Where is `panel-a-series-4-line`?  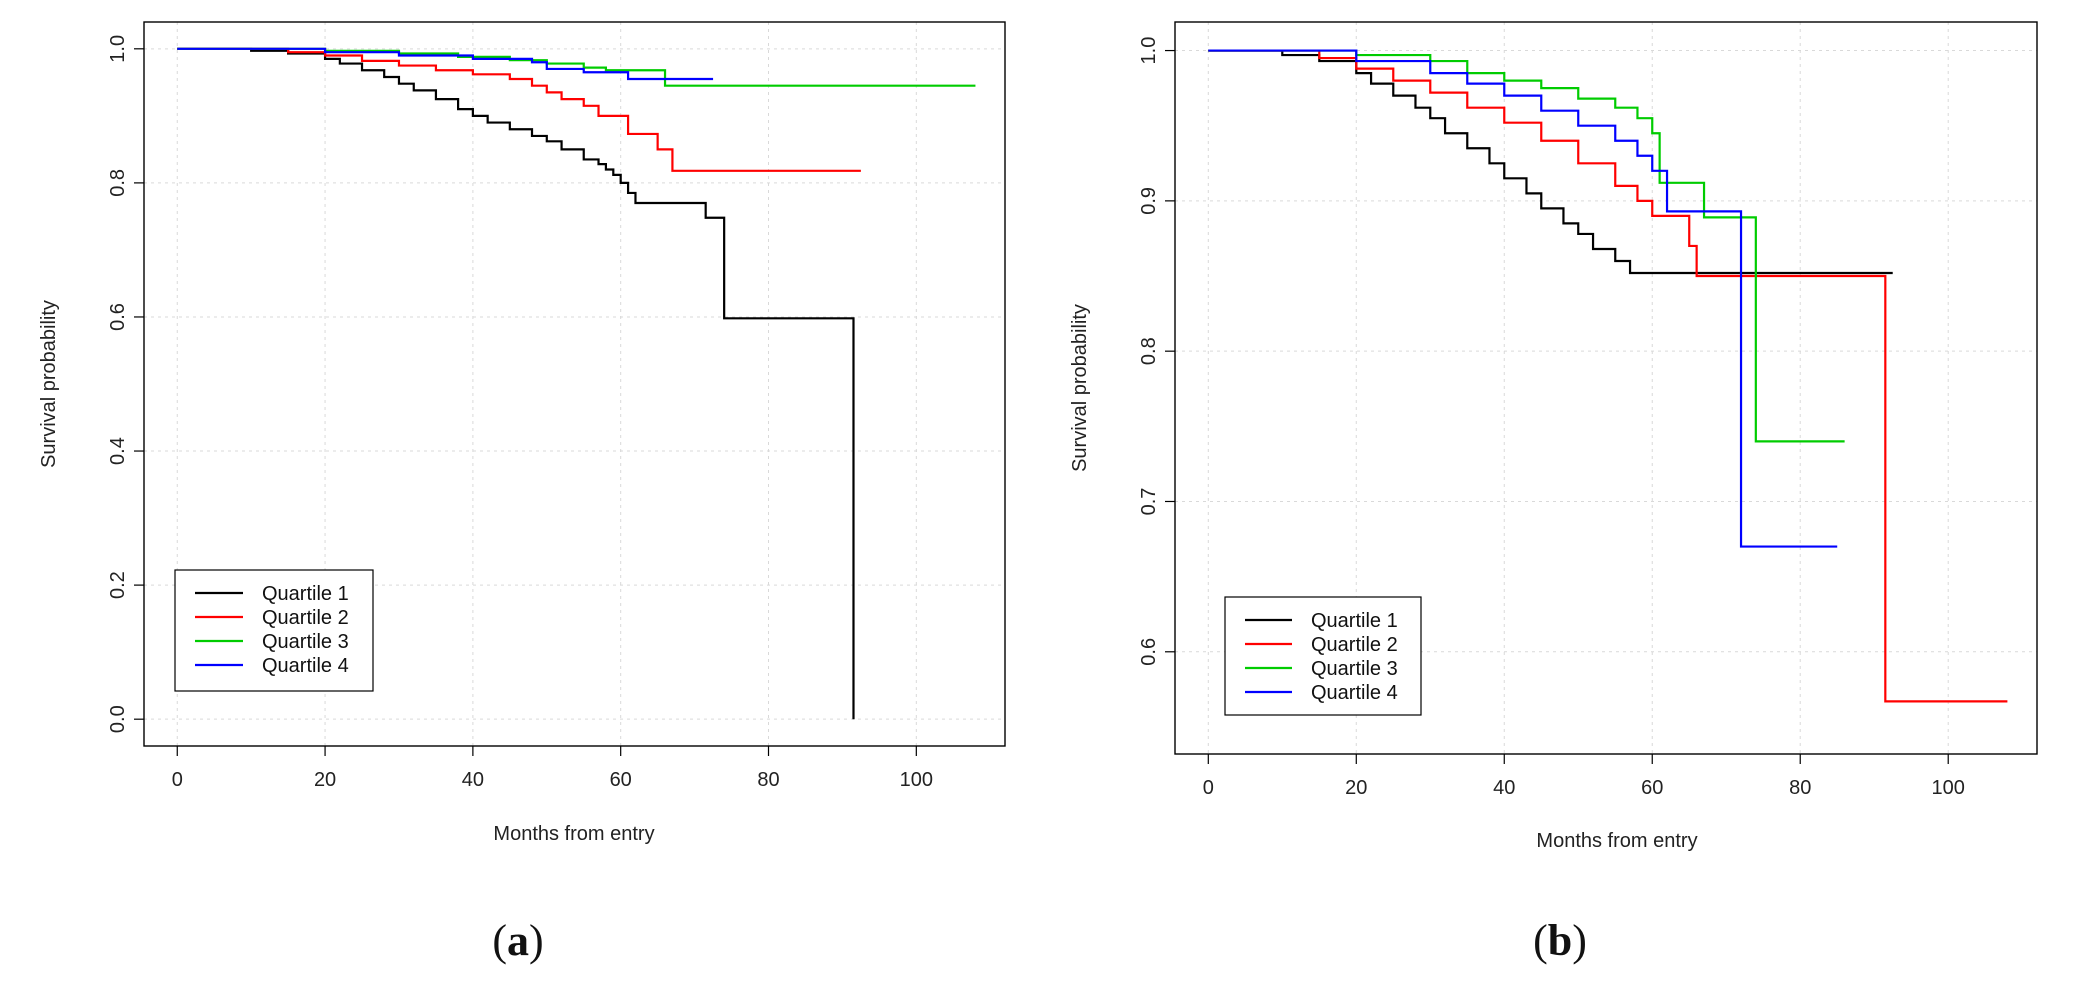 panel-a-series-4-line is located at coordinates (445, 64).